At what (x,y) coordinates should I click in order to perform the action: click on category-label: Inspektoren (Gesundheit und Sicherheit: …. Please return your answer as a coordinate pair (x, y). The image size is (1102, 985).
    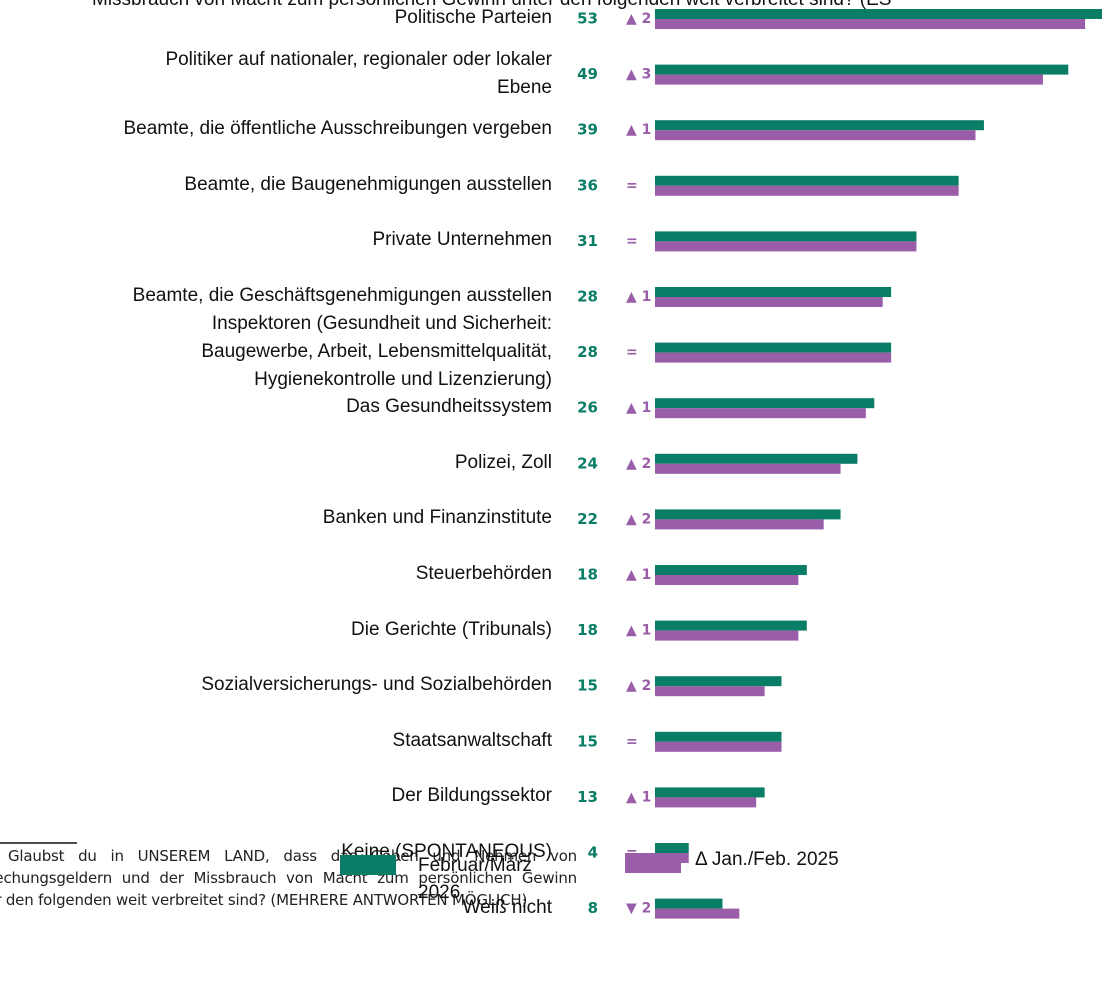
    Looking at the image, I should click on (376, 351).